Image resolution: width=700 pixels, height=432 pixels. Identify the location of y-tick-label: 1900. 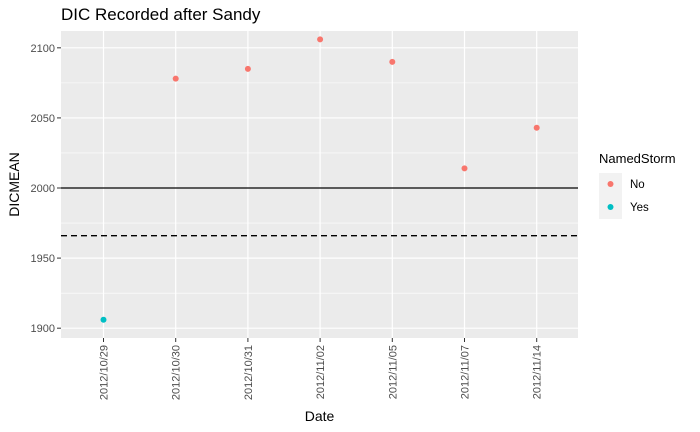
(43, 329).